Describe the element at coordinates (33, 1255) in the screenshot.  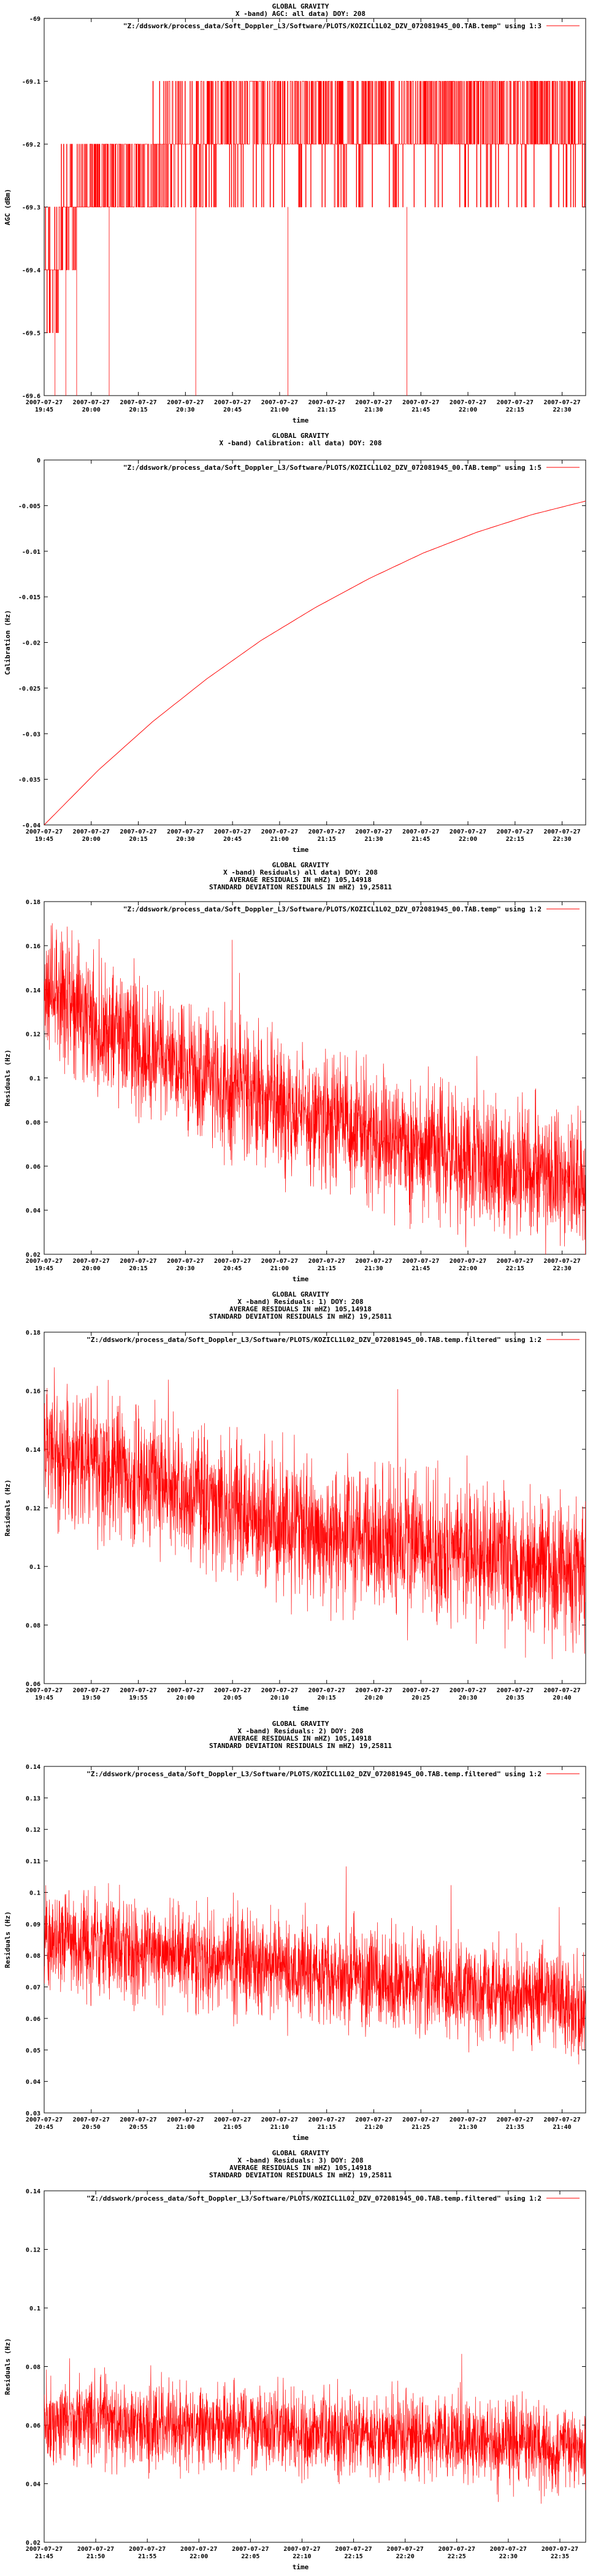
I see `y-tick-label: 0.02` at that location.